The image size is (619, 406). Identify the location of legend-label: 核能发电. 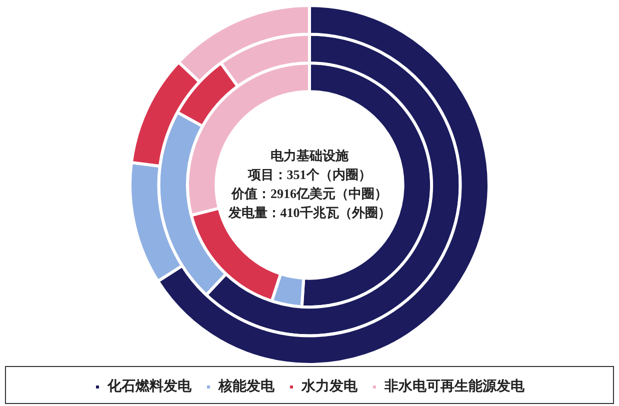
(247, 386).